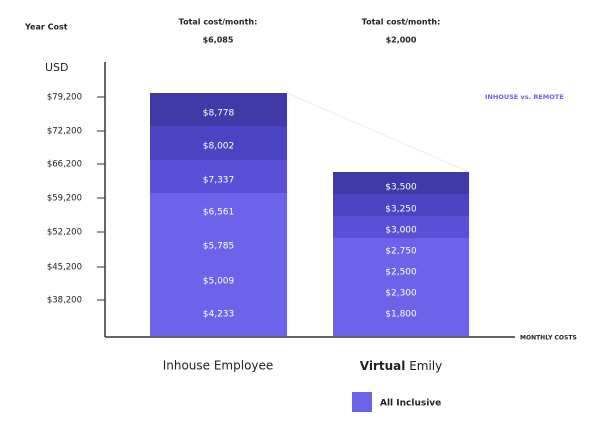  I want to click on y-tick-label: $79,200, so click(64, 98).